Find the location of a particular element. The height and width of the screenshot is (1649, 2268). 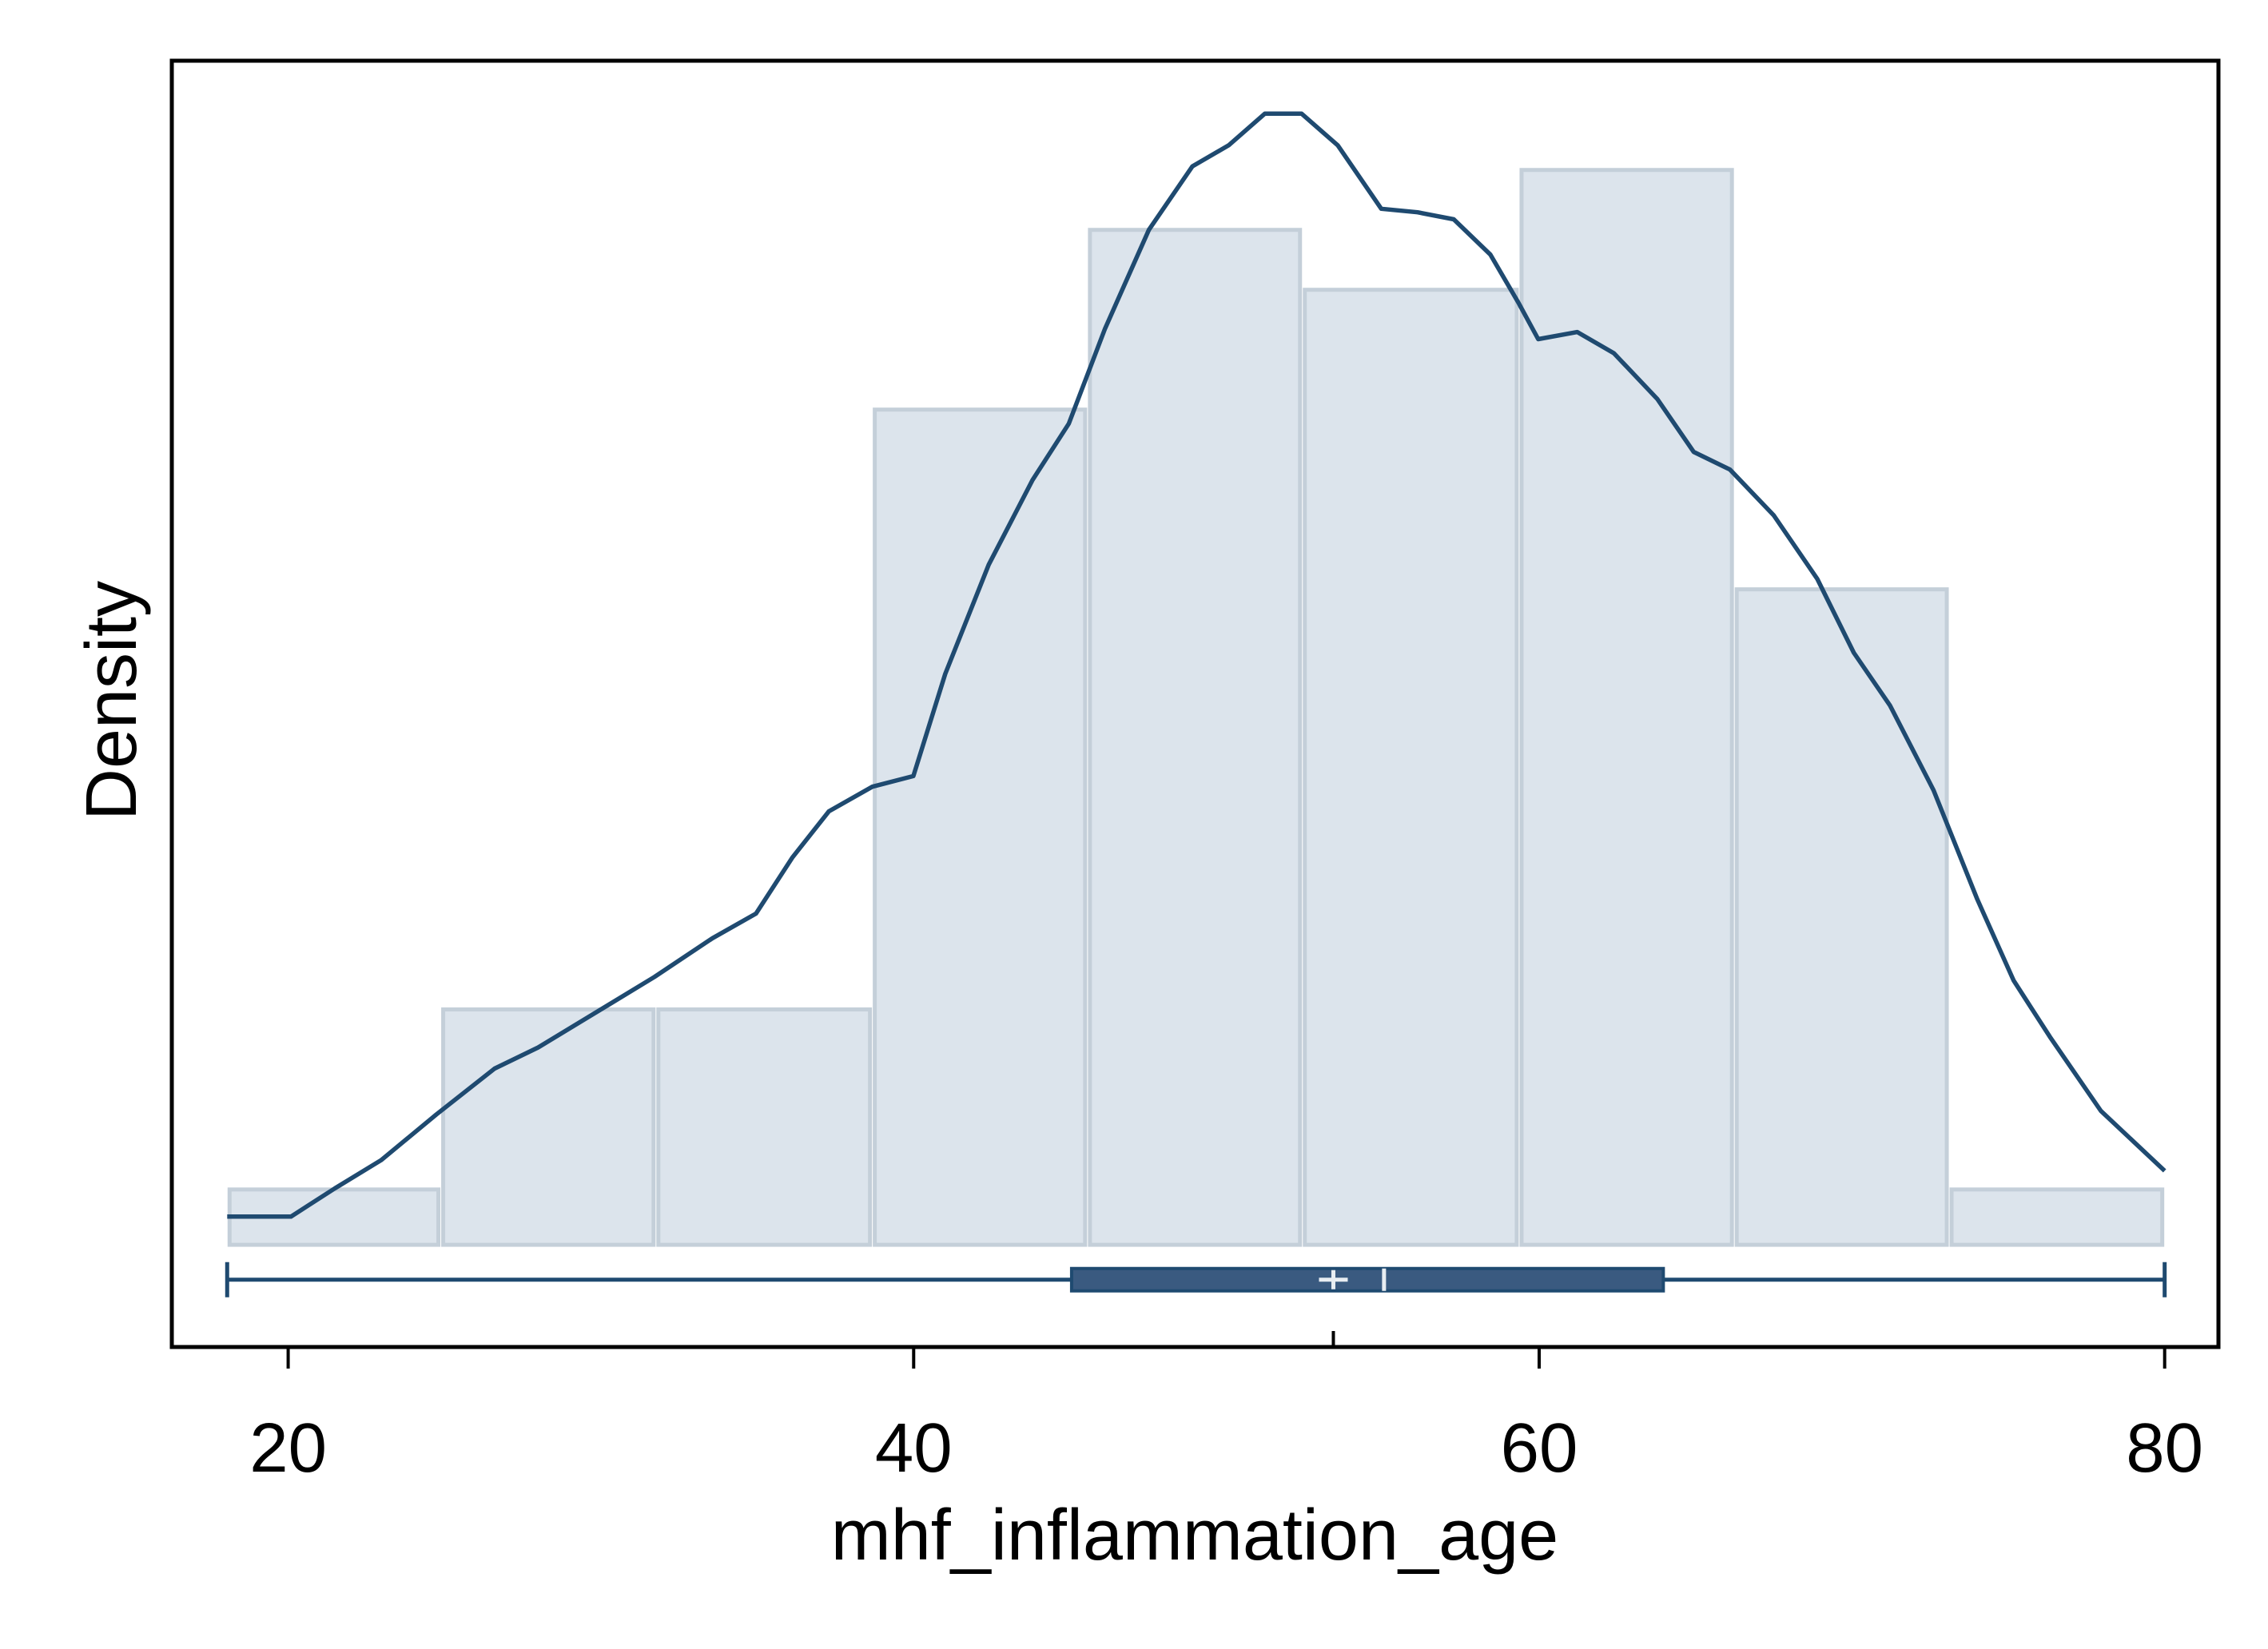

x-tick-label: 60 is located at coordinates (1539, 1448).